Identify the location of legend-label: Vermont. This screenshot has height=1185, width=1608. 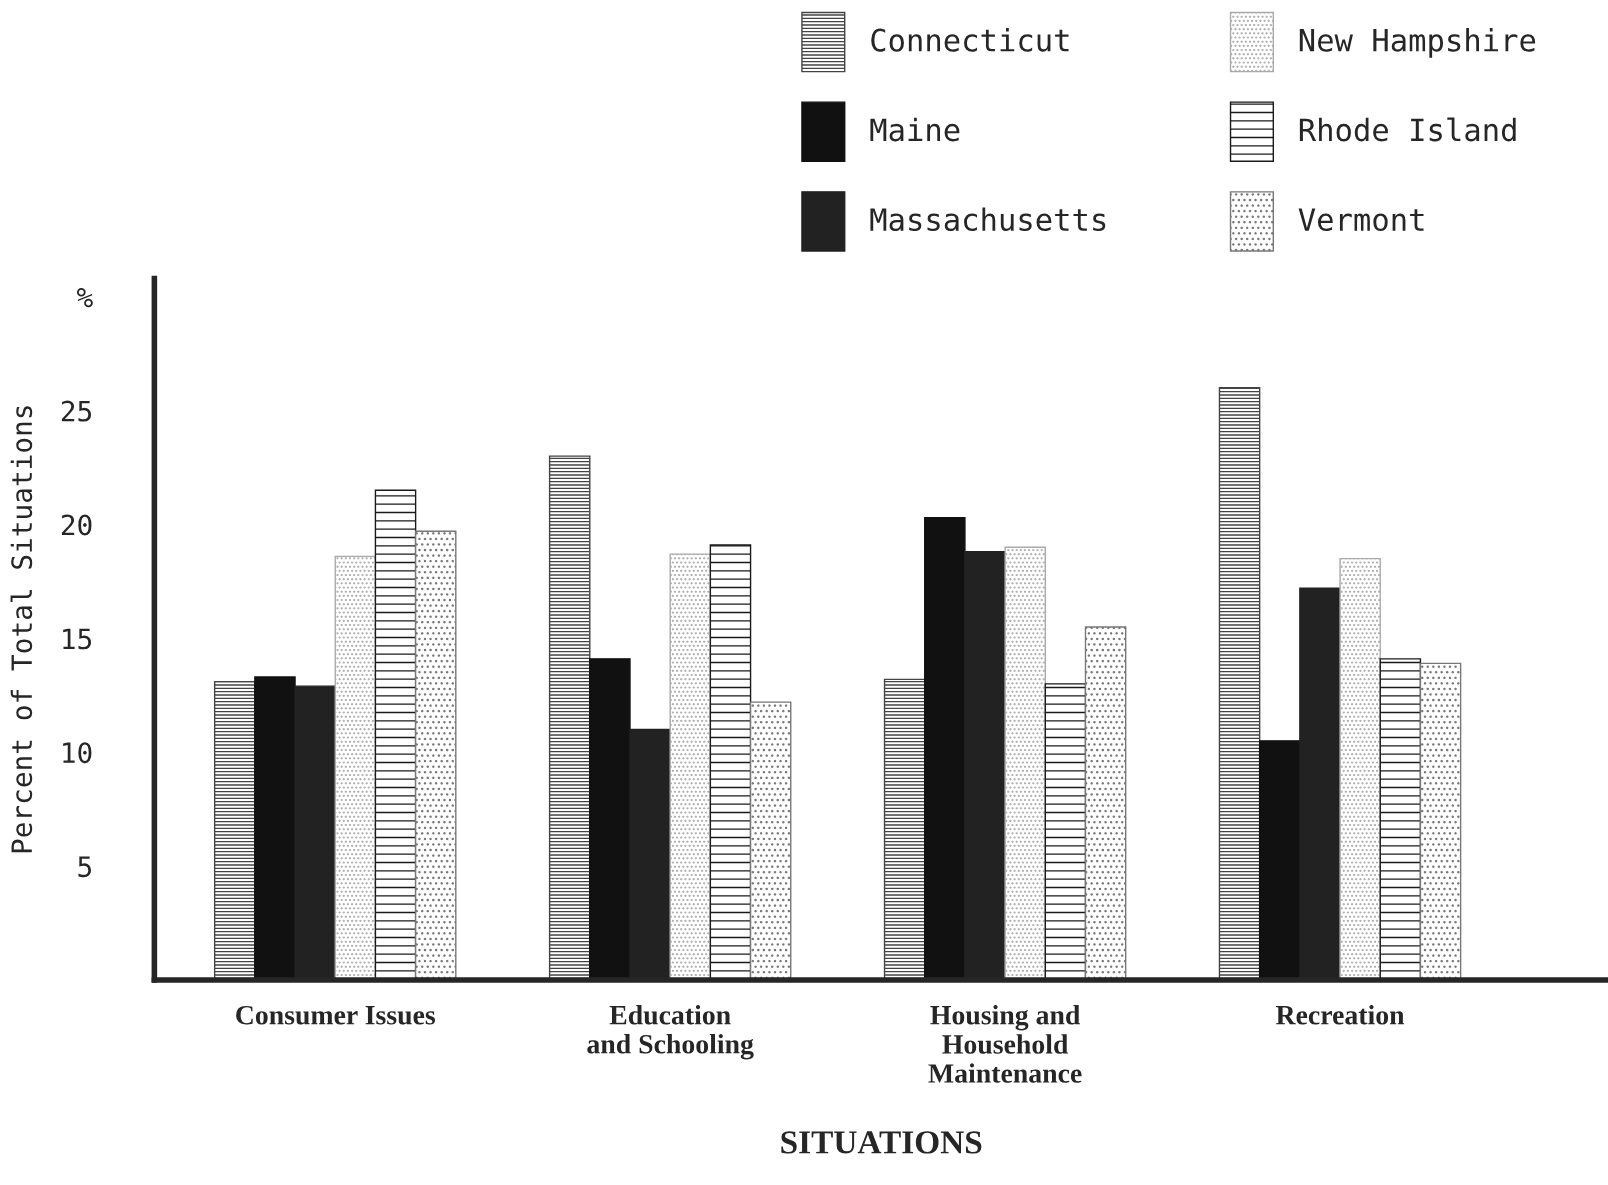
(1361, 220).